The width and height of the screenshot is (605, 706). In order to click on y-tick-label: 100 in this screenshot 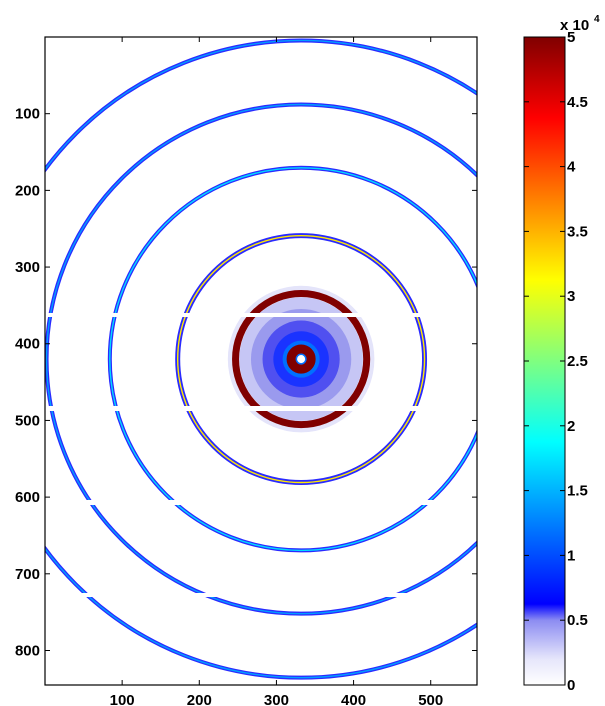, I will do `click(27, 114)`.